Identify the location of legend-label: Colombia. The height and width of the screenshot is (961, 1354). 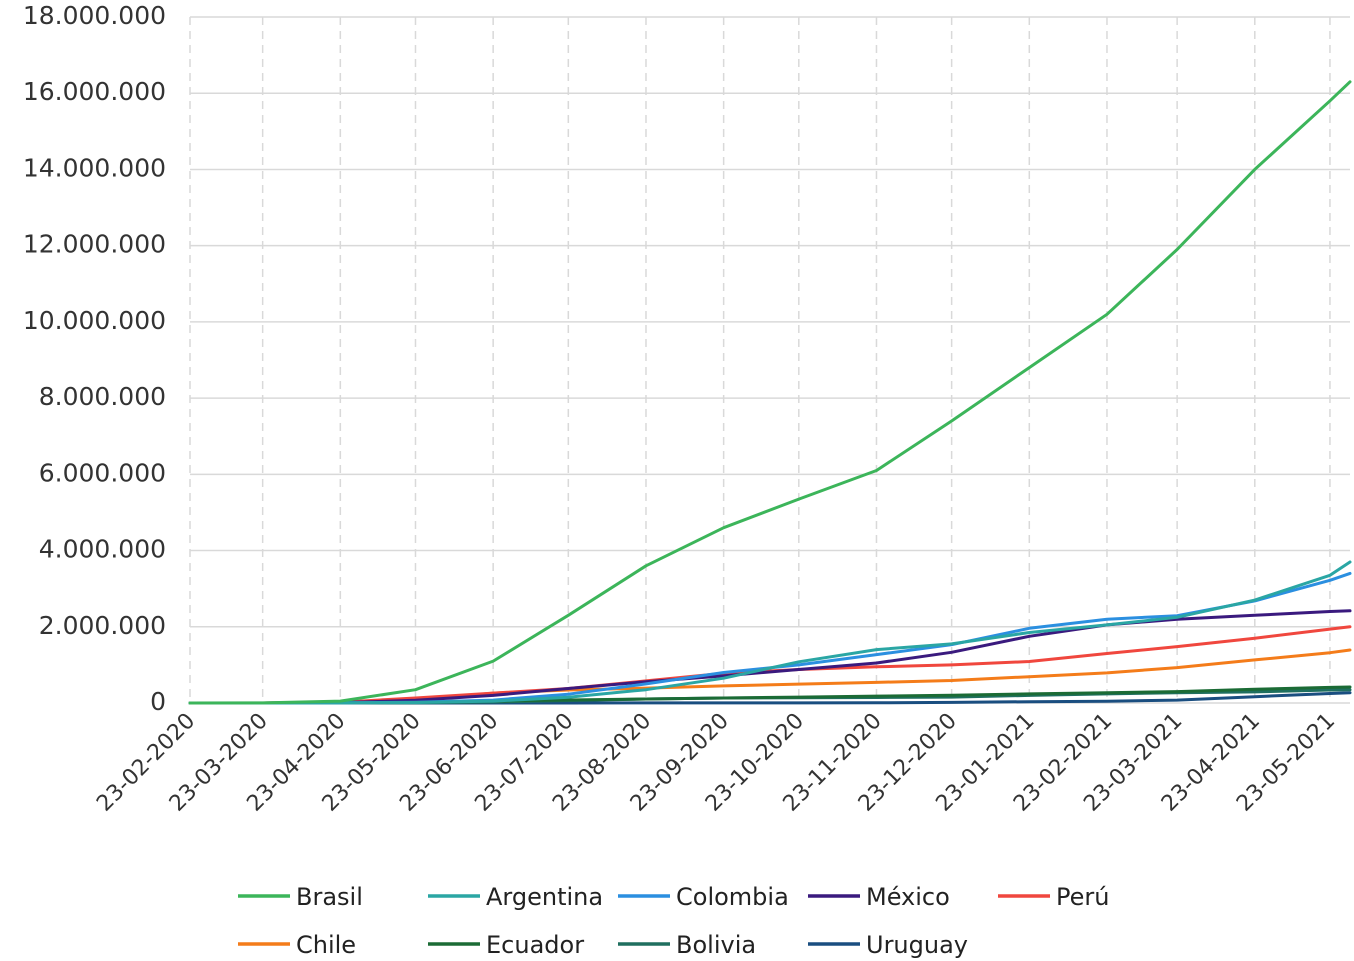
(732, 897).